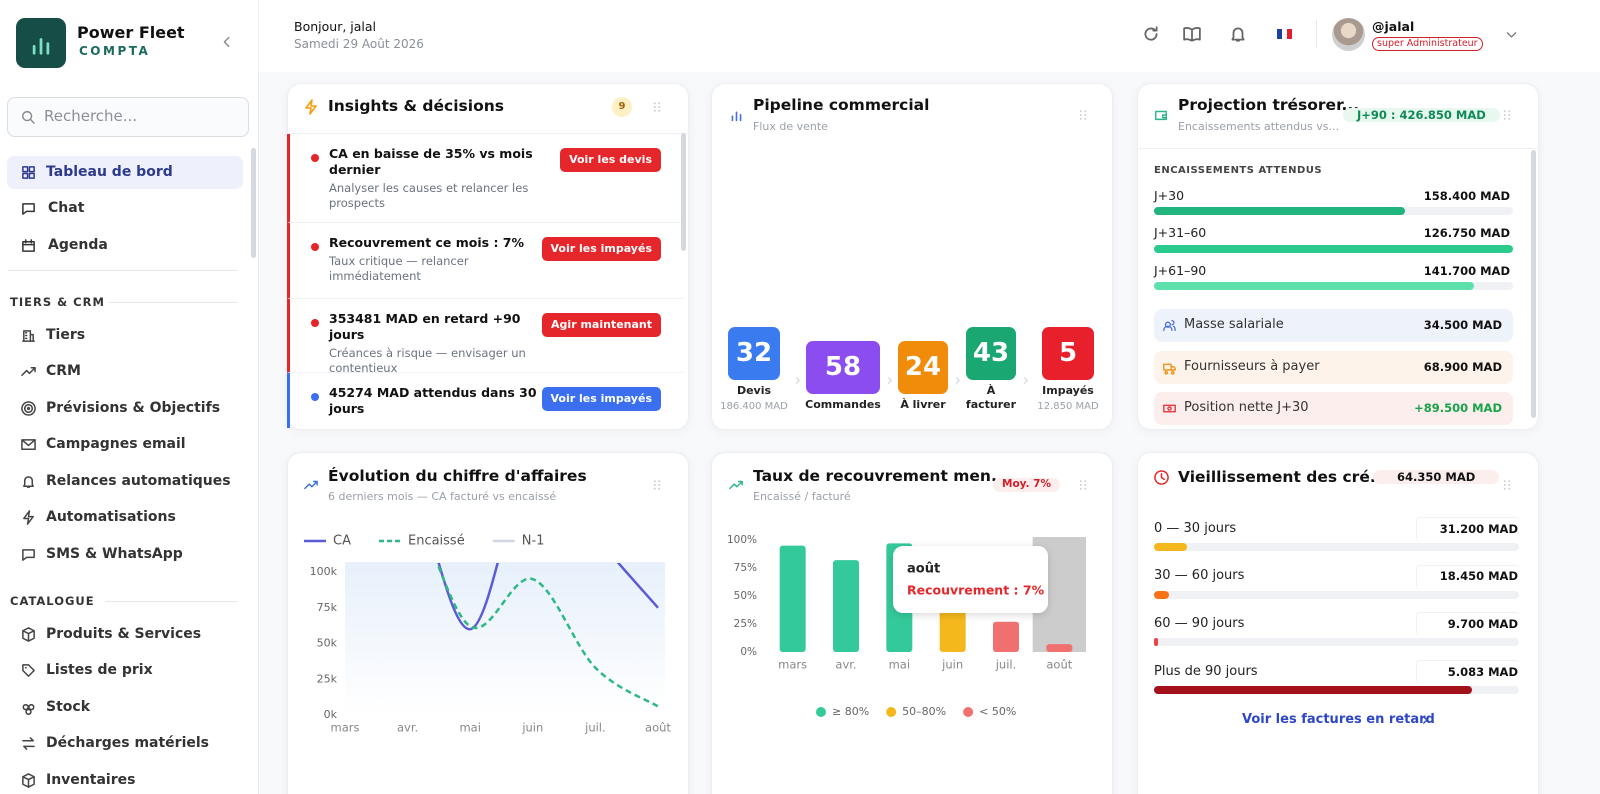 The image size is (1600, 794). I want to click on nav-item: CRM, so click(63, 371).